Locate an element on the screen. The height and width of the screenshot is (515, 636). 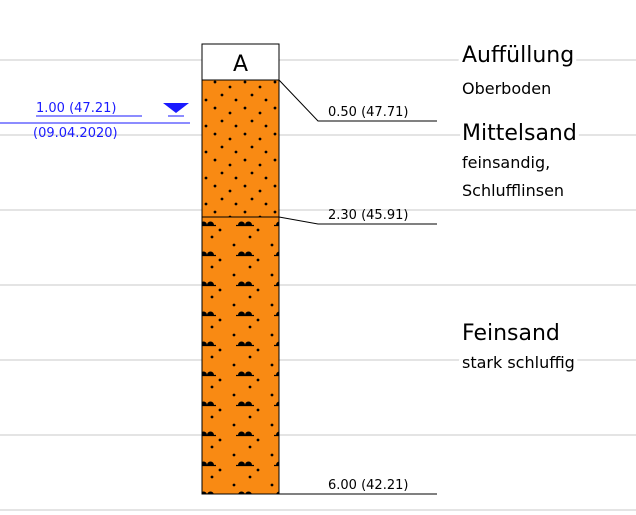
water-level-date: (09.04.2020) is located at coordinates (75, 133).